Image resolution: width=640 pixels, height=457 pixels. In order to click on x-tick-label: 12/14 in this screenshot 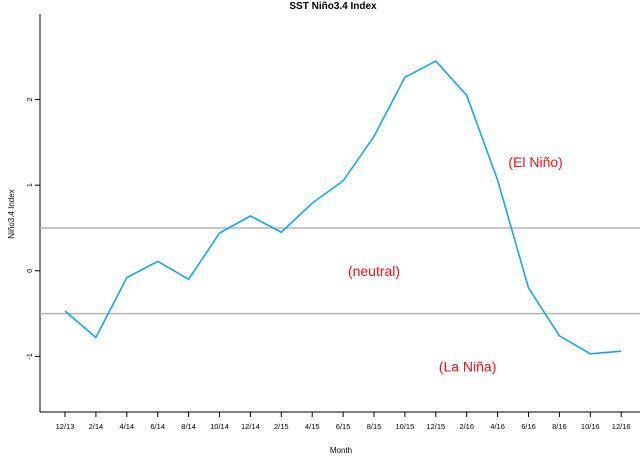, I will do `click(250, 426)`.